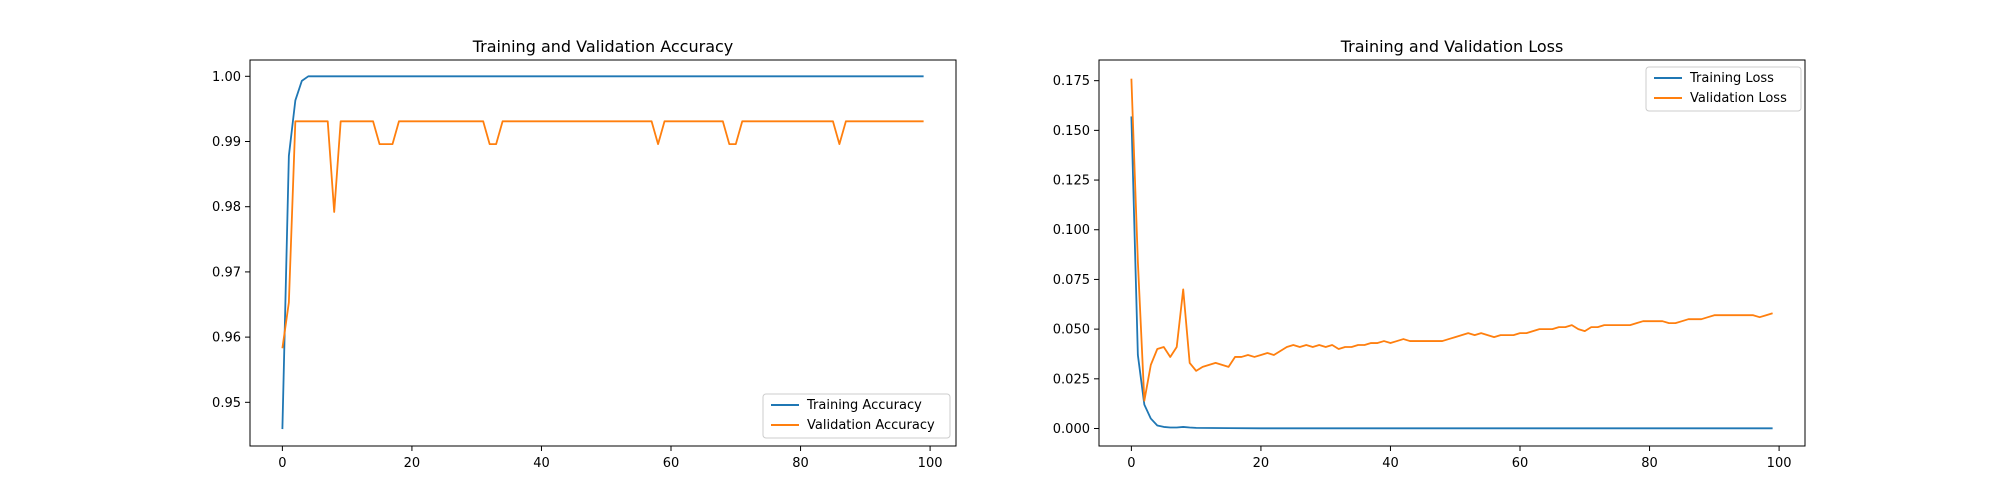 This screenshot has width=2000, height=500. What do you see at coordinates (1071, 230) in the screenshot?
I see `y-tick-label: 0.100` at bounding box center [1071, 230].